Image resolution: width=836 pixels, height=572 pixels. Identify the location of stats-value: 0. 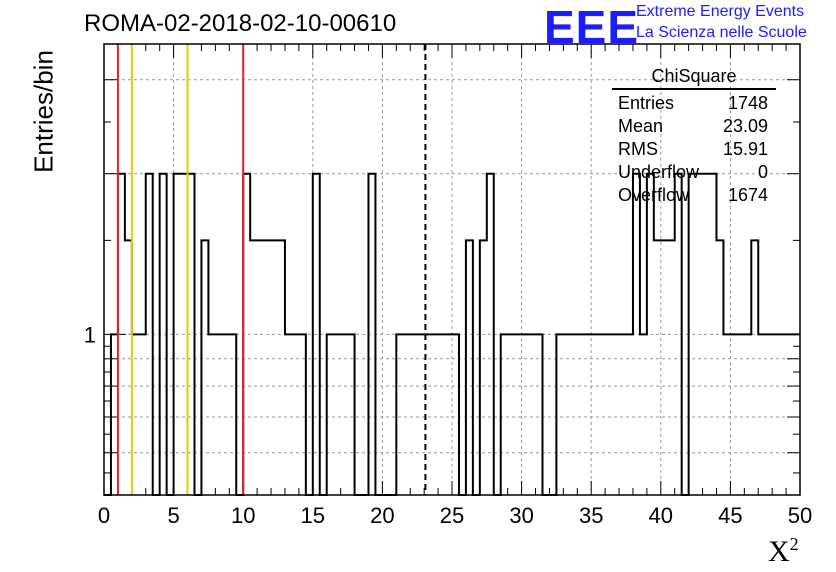
(762, 172).